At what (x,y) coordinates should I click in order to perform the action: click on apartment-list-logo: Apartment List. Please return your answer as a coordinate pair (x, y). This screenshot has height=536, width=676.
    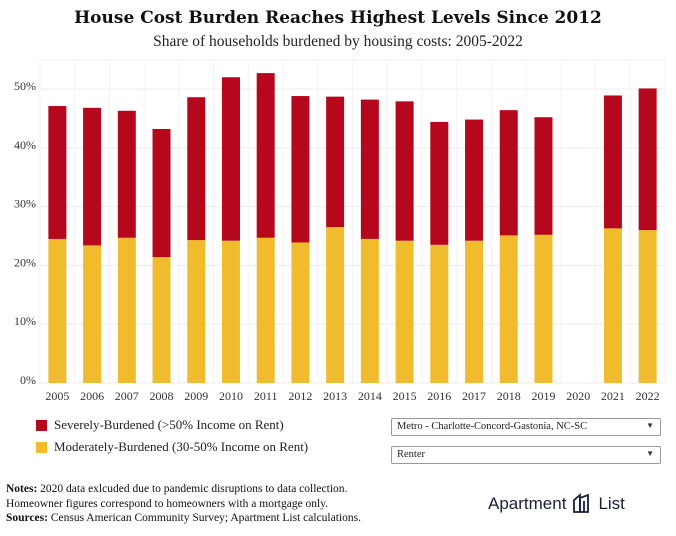
    Looking at the image, I should click on (556, 504).